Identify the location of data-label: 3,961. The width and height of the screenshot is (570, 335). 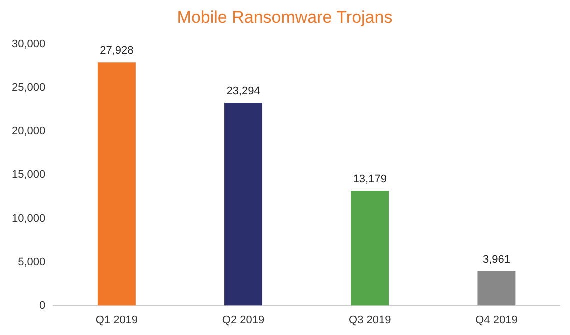
(496, 260).